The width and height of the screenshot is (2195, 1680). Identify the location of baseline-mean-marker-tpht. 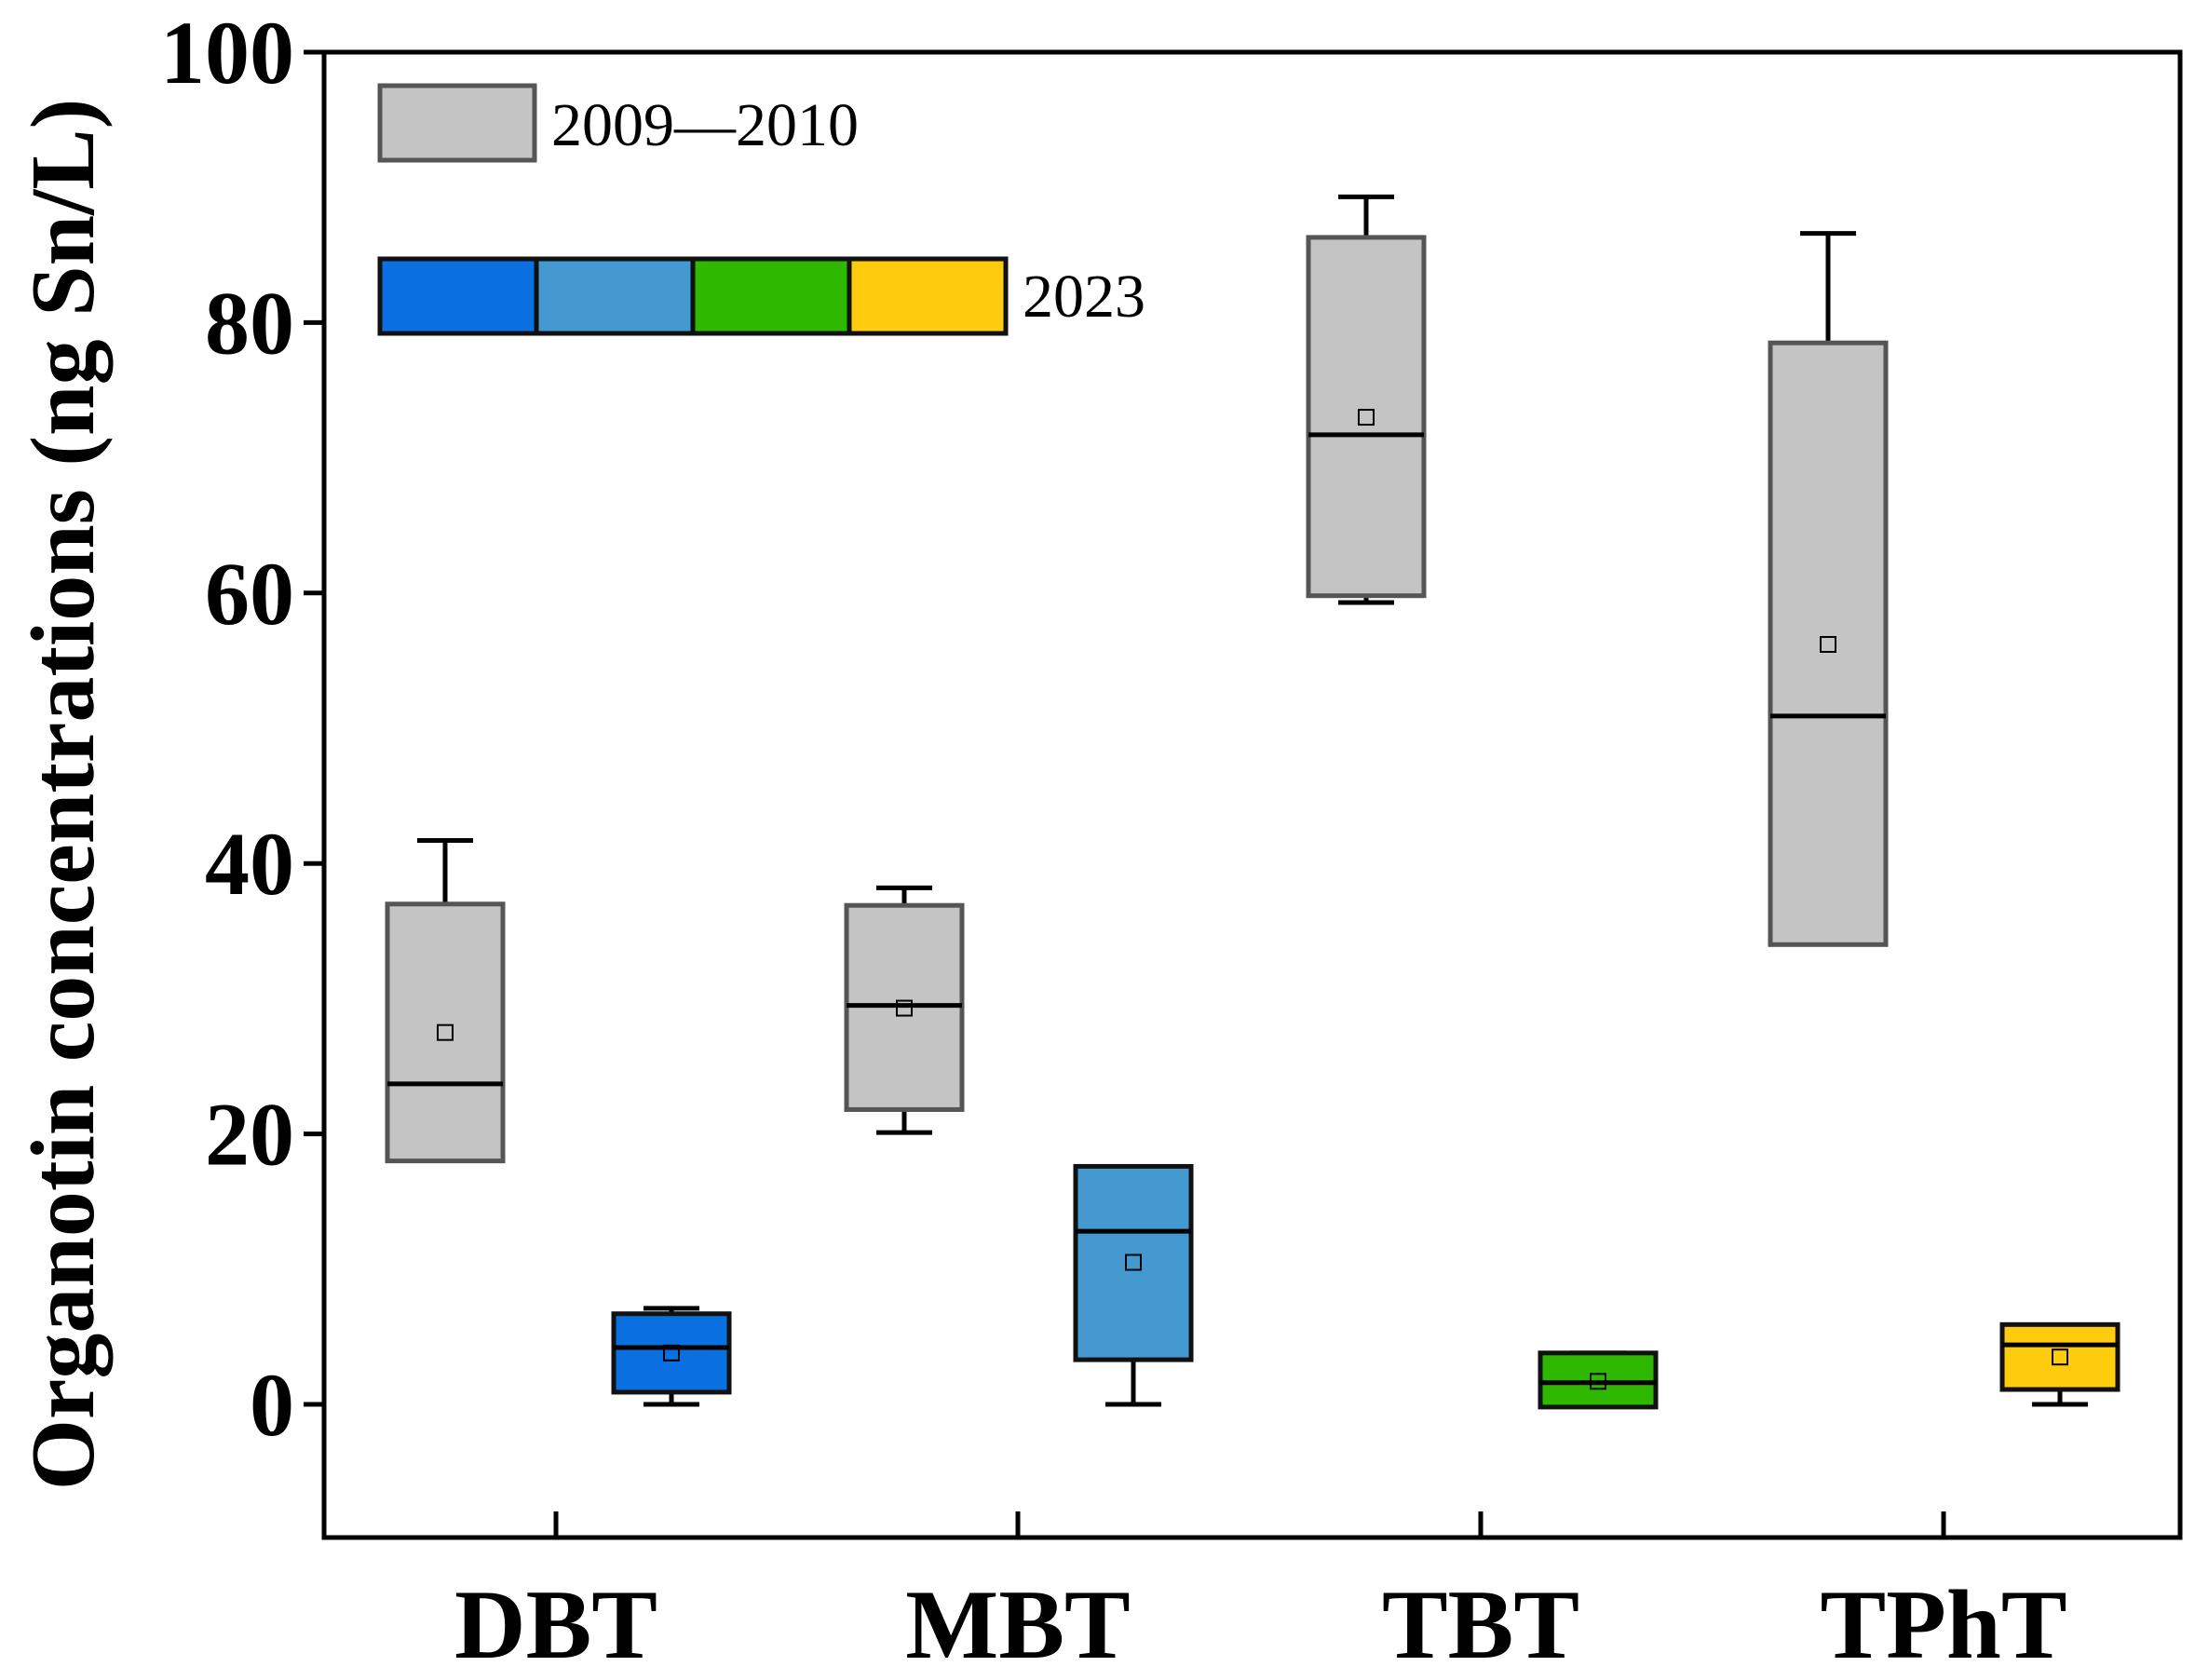
(1828, 644).